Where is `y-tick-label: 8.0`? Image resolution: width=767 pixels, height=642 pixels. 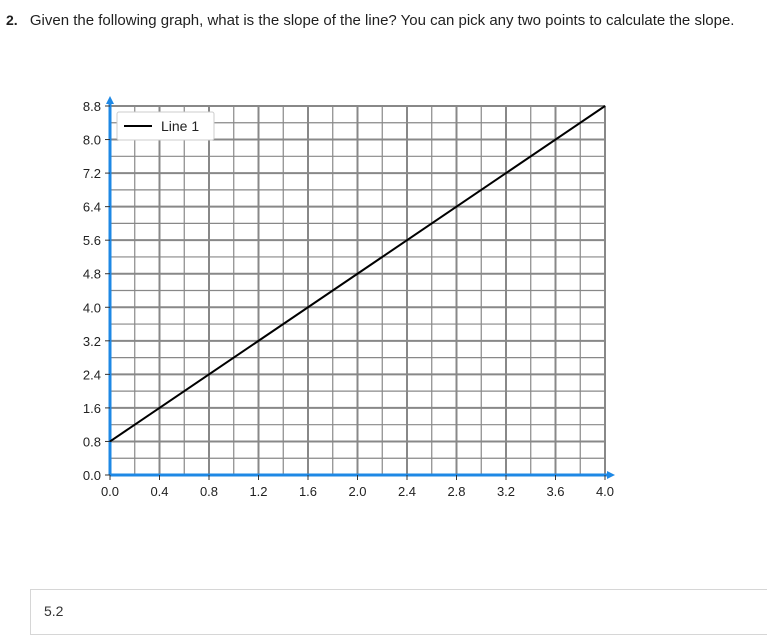
y-tick-label: 8.0 is located at coordinates (92, 140).